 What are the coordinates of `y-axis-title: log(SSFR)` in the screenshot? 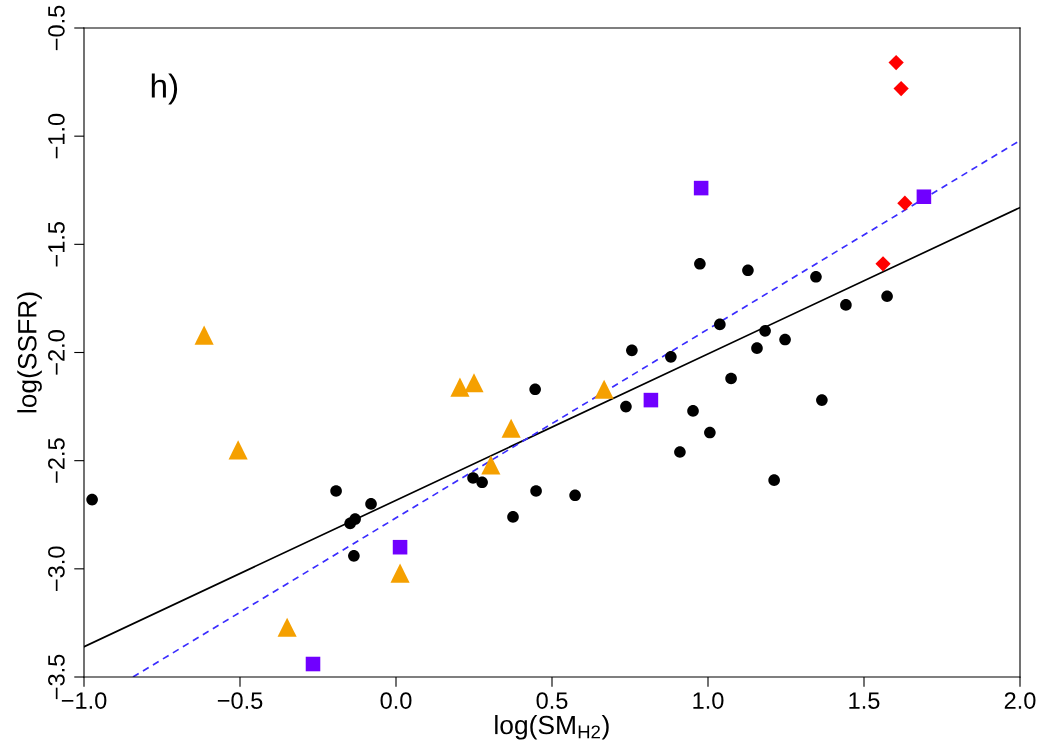 It's located at (29, 352).